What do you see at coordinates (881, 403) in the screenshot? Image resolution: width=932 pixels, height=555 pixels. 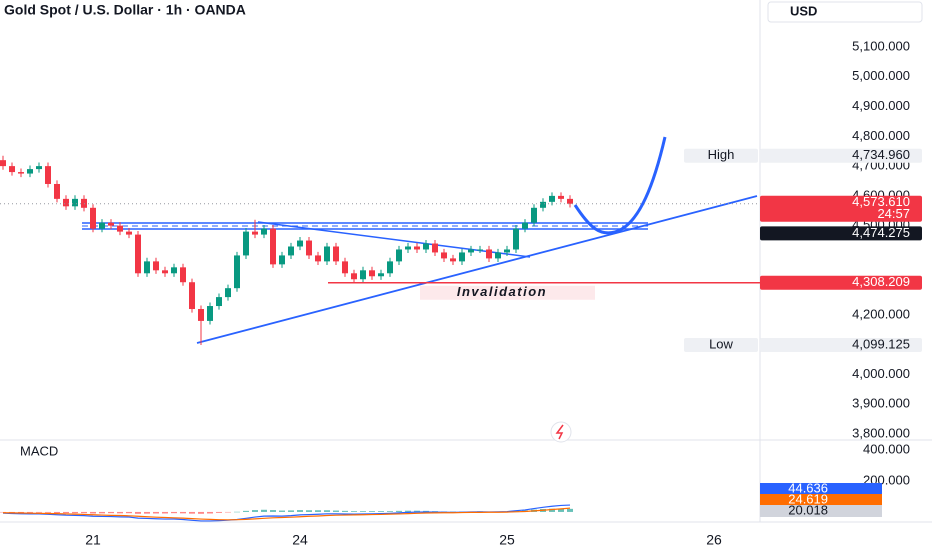 I see `y-tick-label: 3,900.000` at bounding box center [881, 403].